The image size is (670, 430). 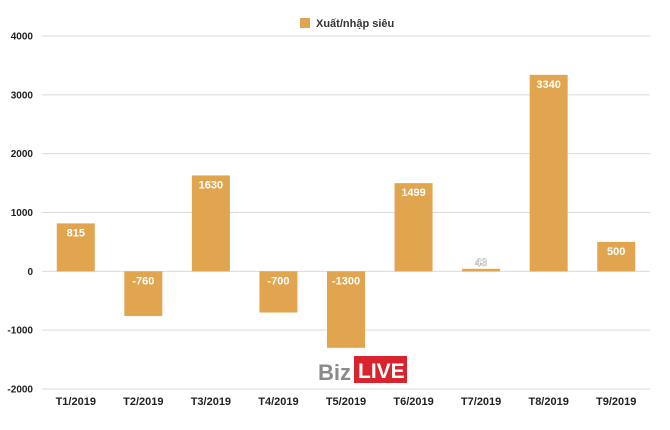 What do you see at coordinates (355, 24) in the screenshot?
I see `legend-label: Xuất/nhập siêu` at bounding box center [355, 24].